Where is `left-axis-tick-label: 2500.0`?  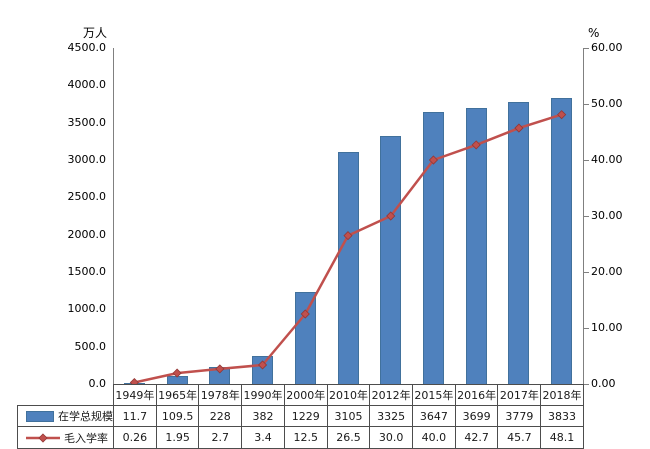
left-axis-tick-label: 2500.0 is located at coordinates (87, 197).